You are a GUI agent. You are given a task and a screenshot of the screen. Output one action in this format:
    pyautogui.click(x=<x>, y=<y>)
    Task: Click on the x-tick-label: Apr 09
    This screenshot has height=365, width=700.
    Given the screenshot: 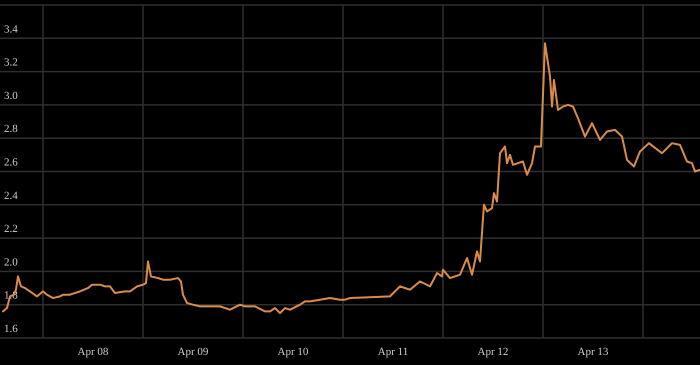 What is the action you would take?
    pyautogui.click(x=193, y=352)
    